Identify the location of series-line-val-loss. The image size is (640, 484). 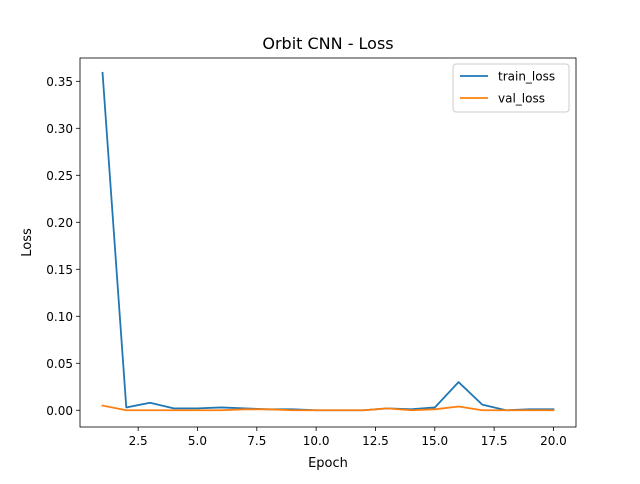
(328, 408).